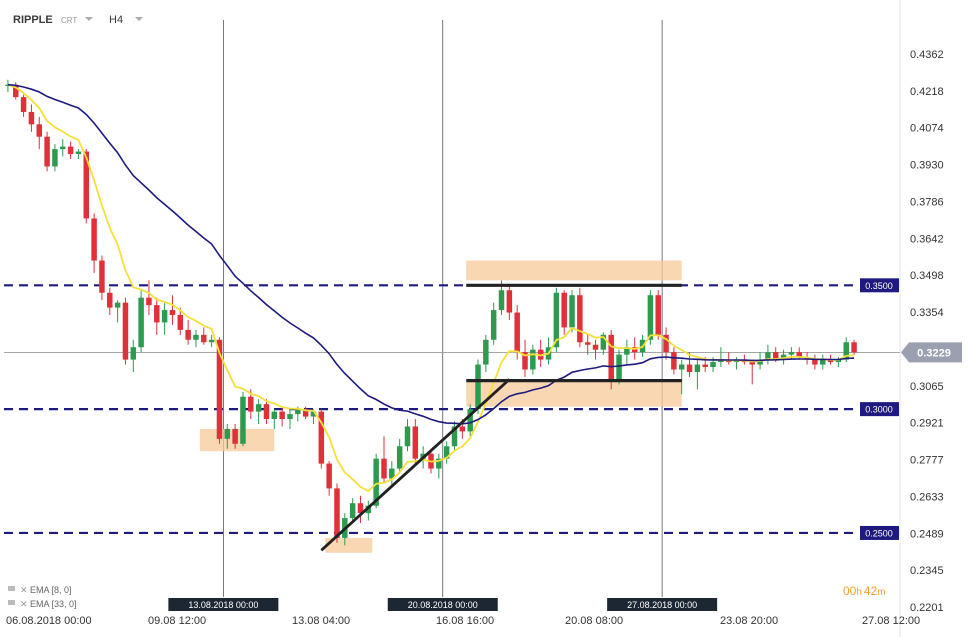  I want to click on y-tick-label: 0.4074, so click(927, 129).